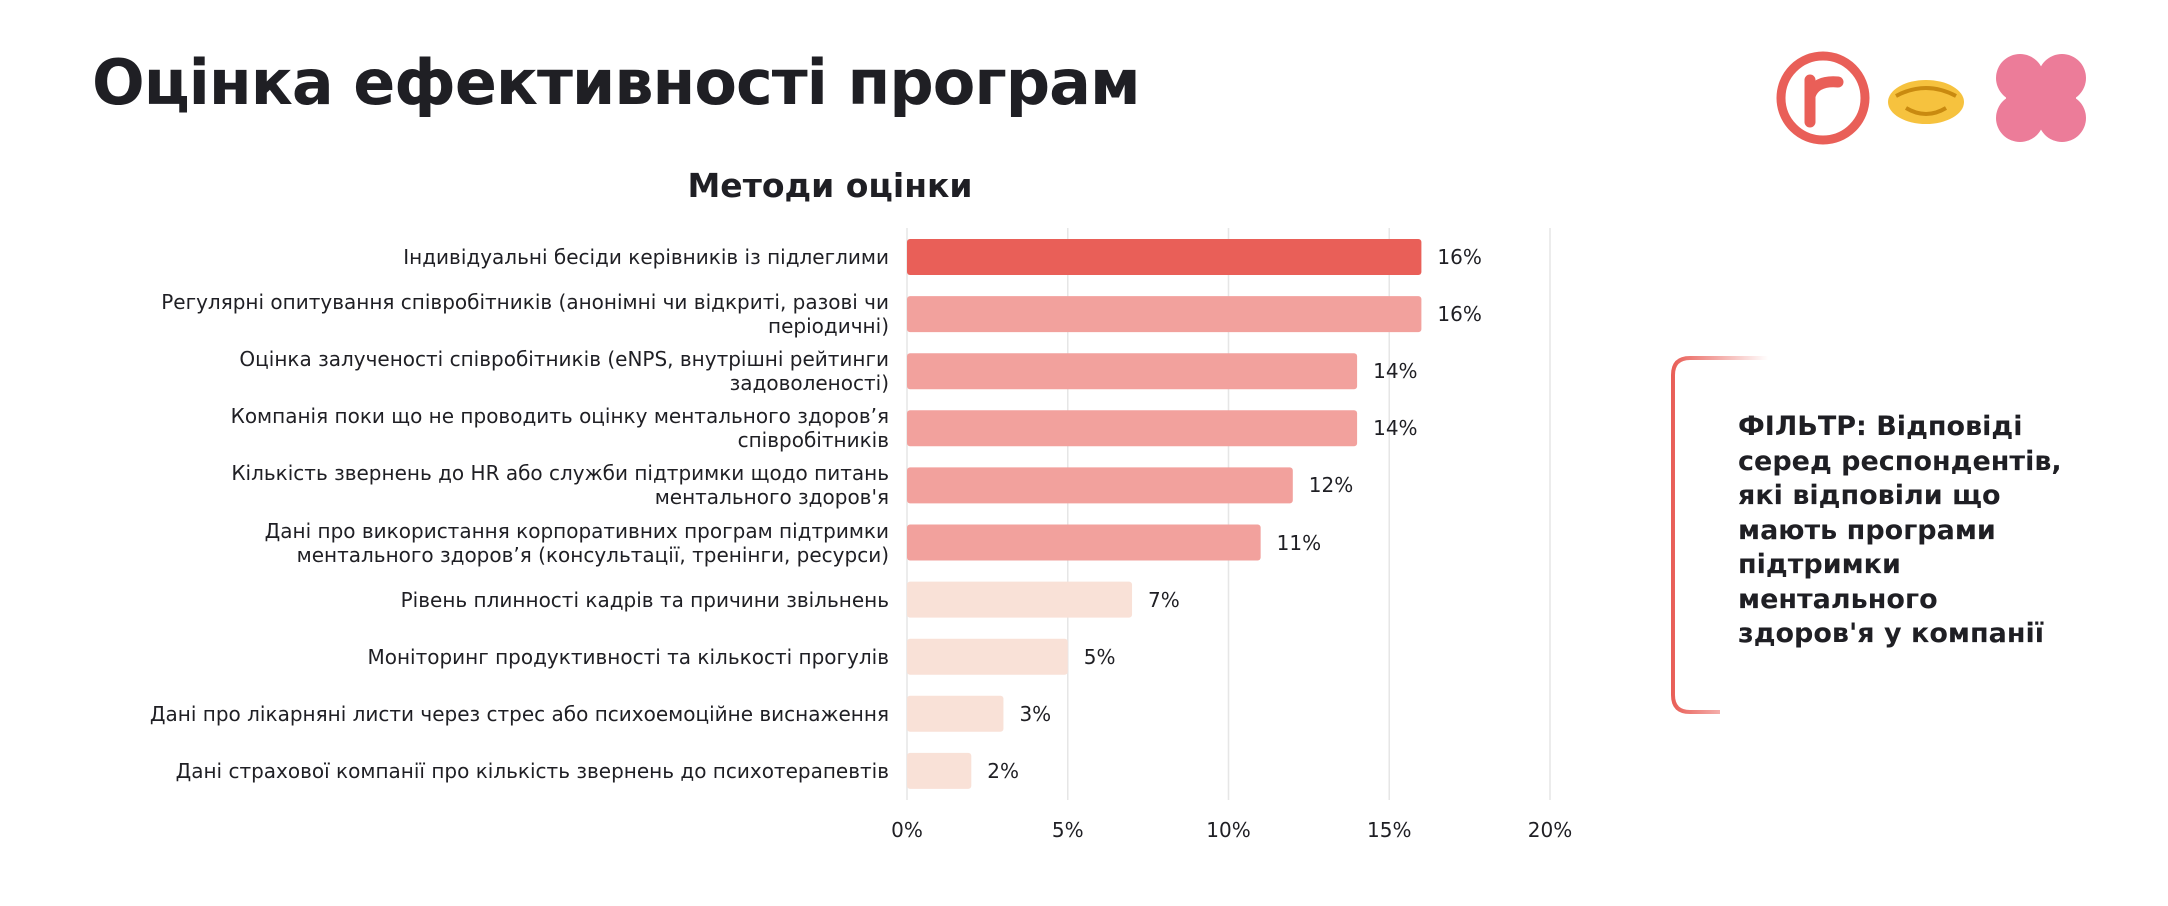  Describe the element at coordinates (907, 830) in the screenshot. I see `x-tick-label: 0%` at that location.